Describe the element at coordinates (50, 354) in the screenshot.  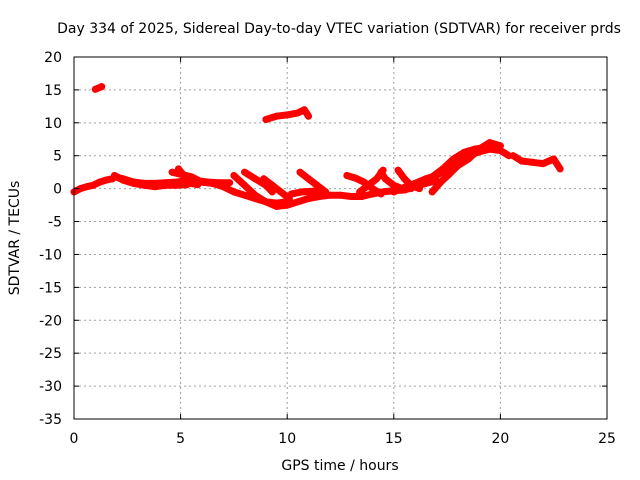
I see `y-tick-label: -25` at that location.